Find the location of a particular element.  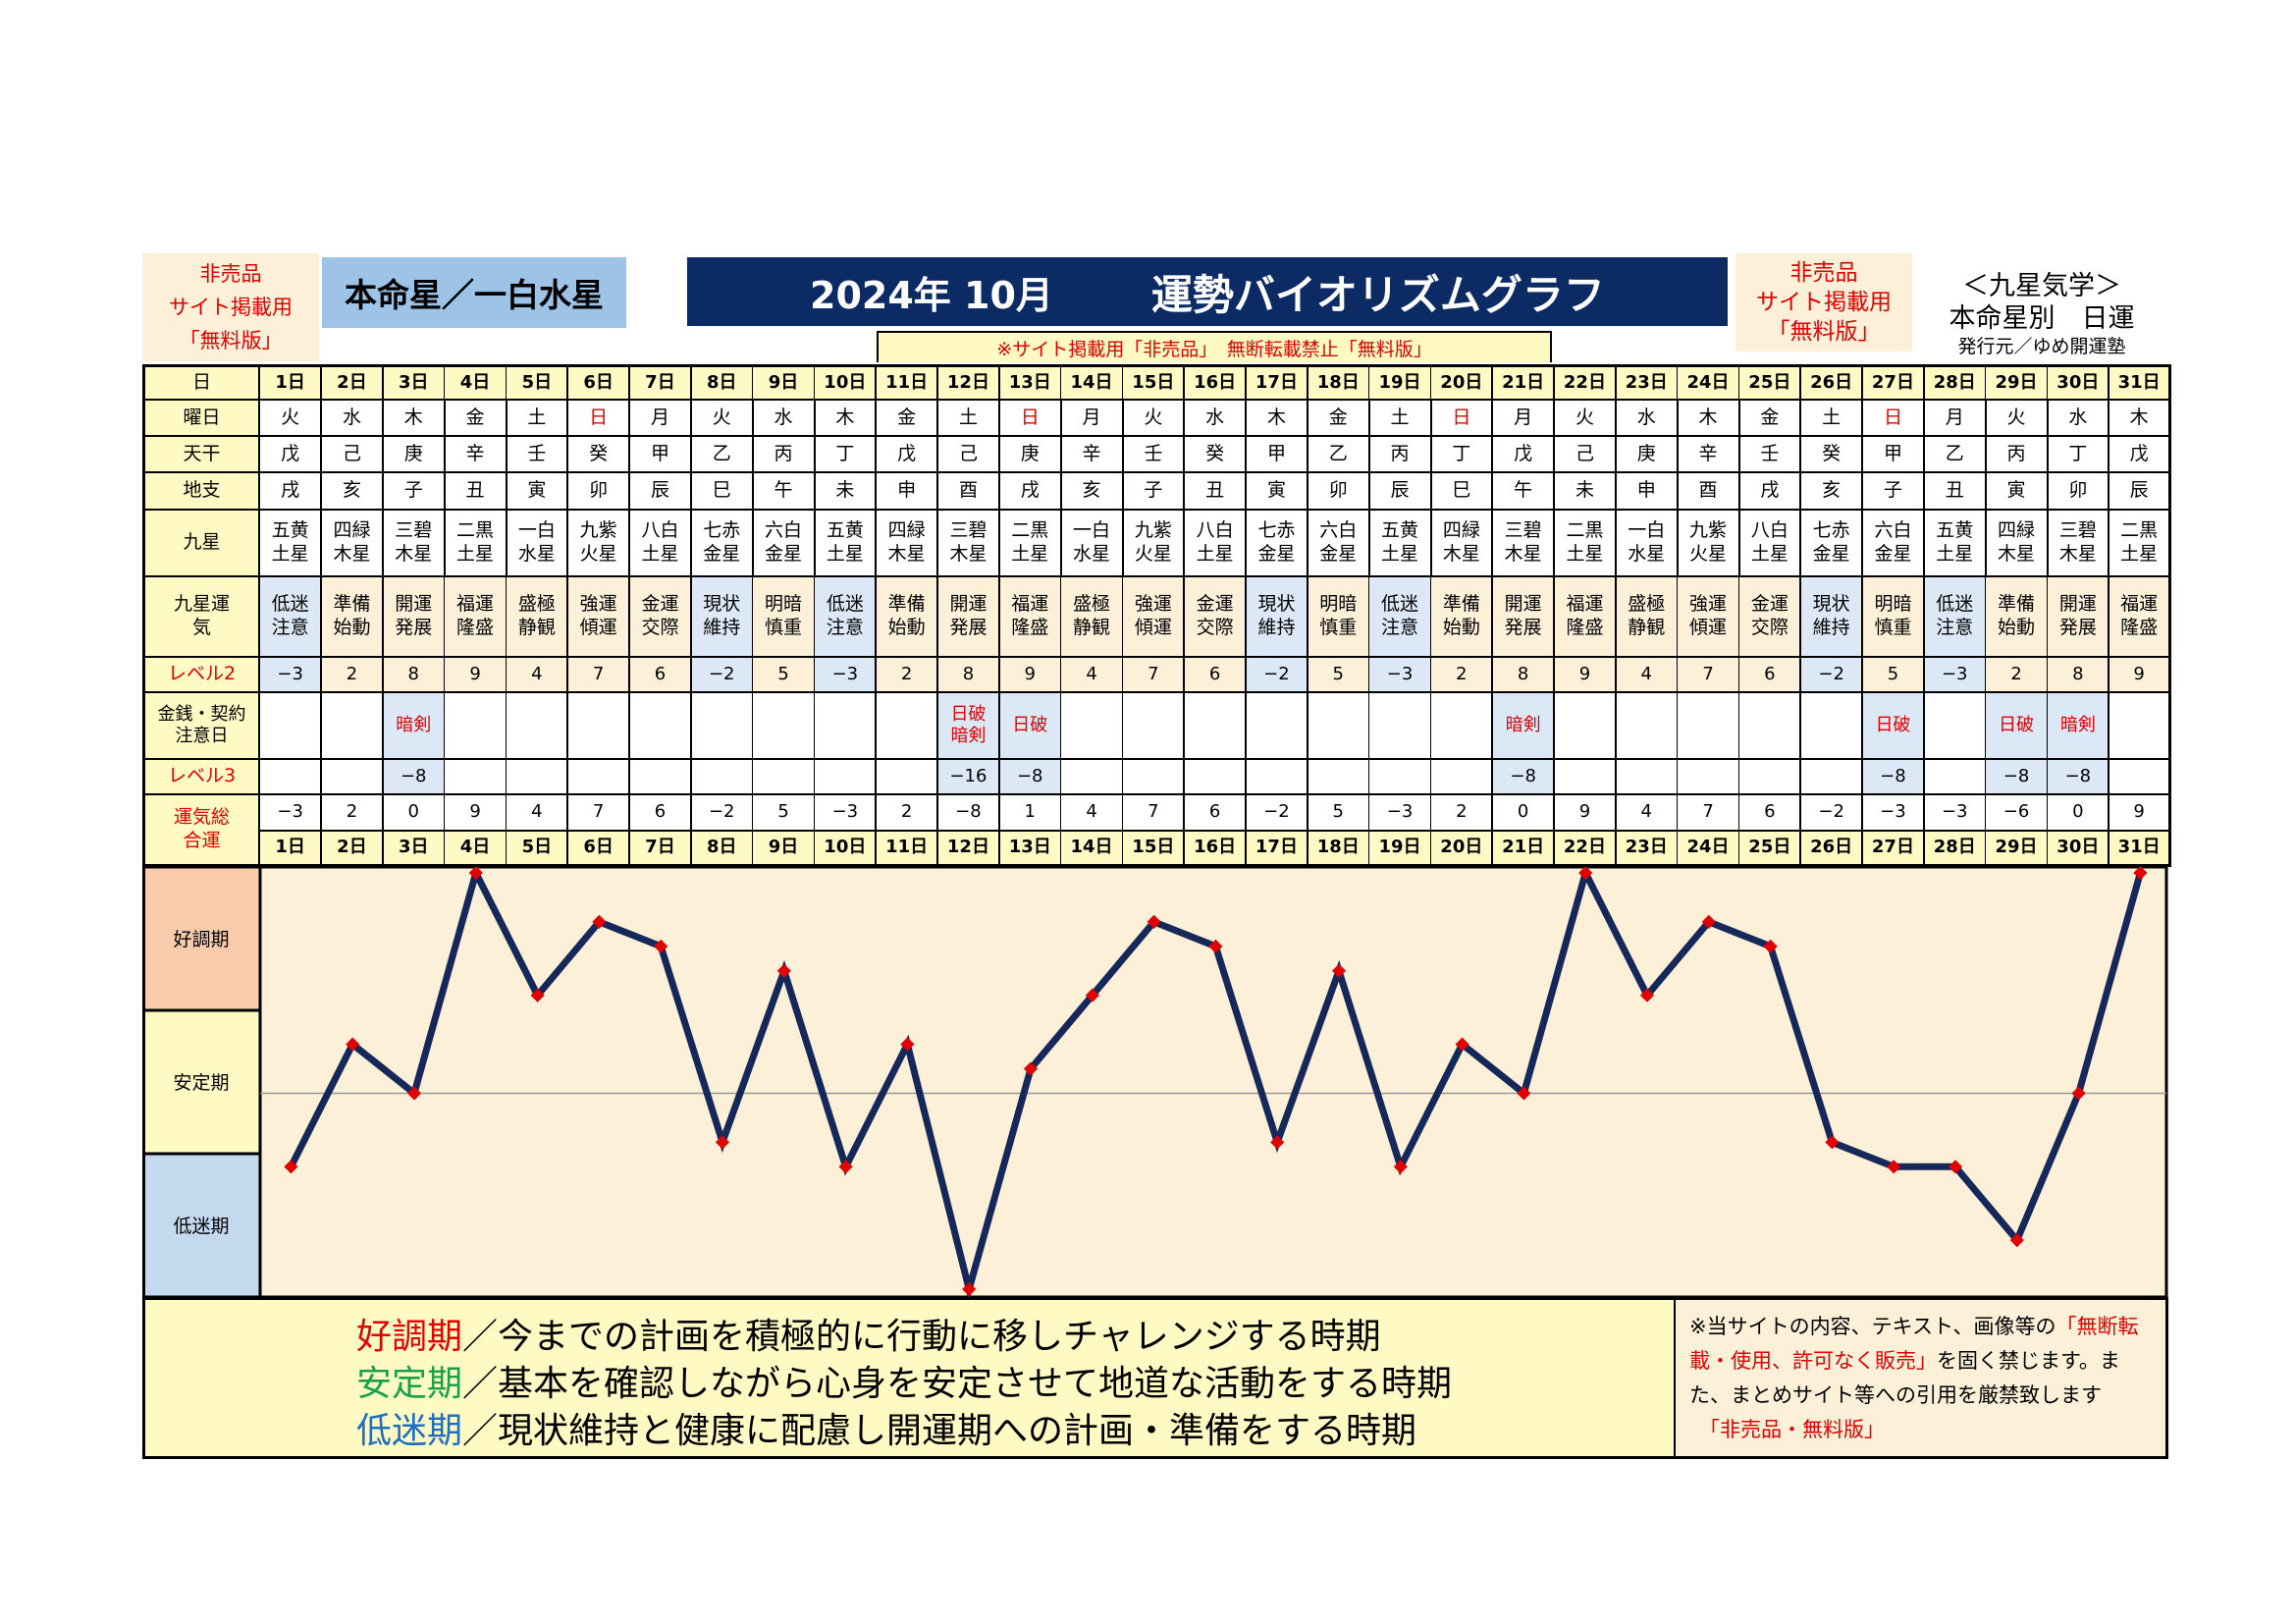

day-cell: 30日 is located at coordinates (2079, 382).